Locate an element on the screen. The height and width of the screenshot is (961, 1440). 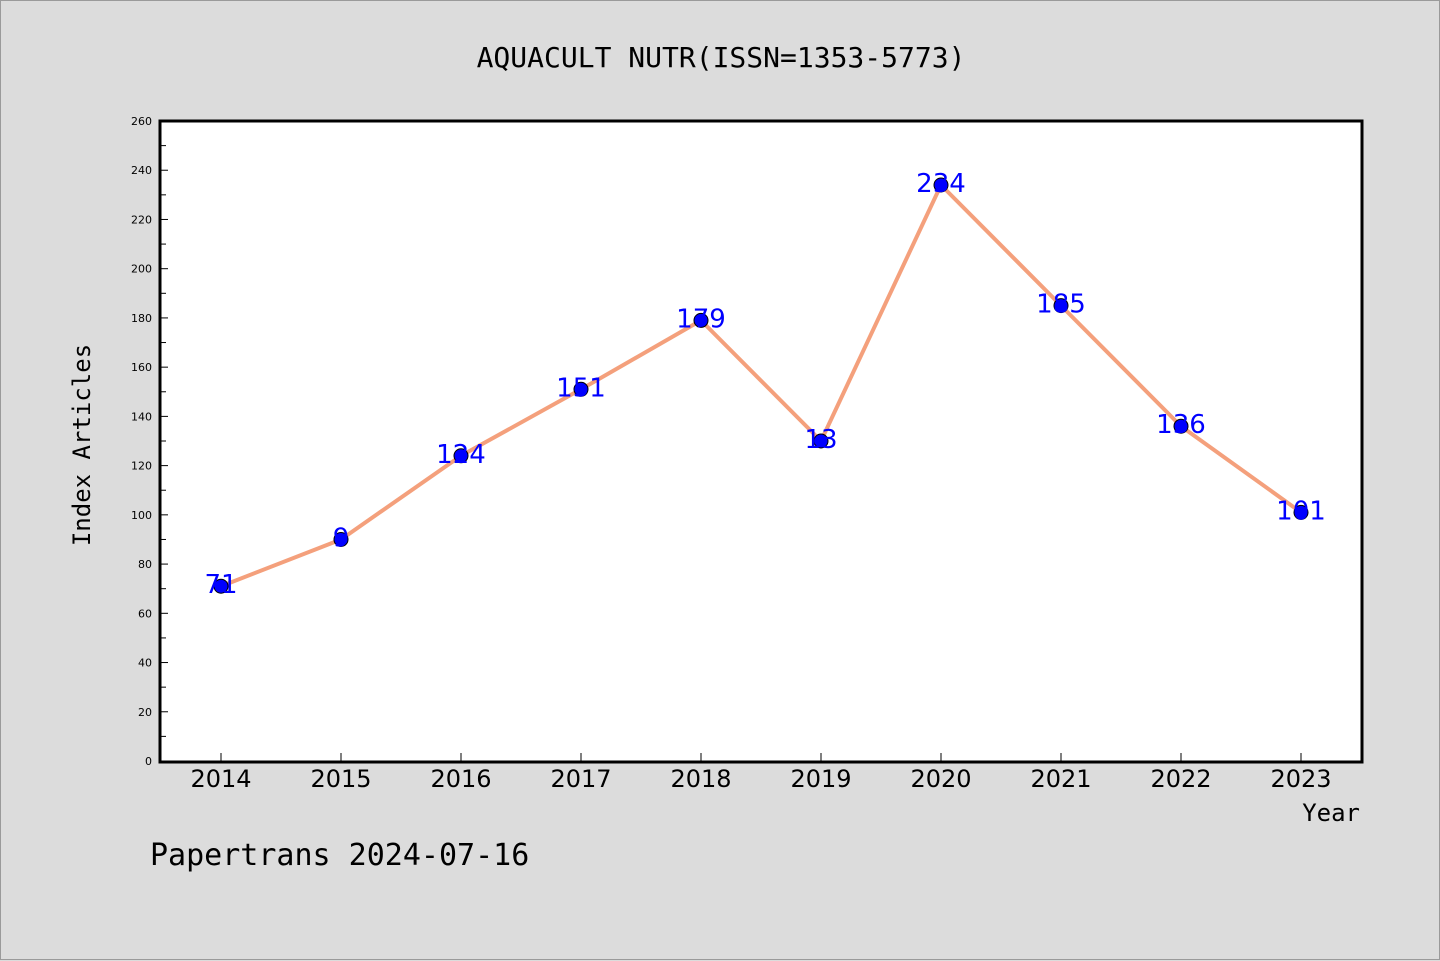
data-label: 136 is located at coordinates (1181, 425).